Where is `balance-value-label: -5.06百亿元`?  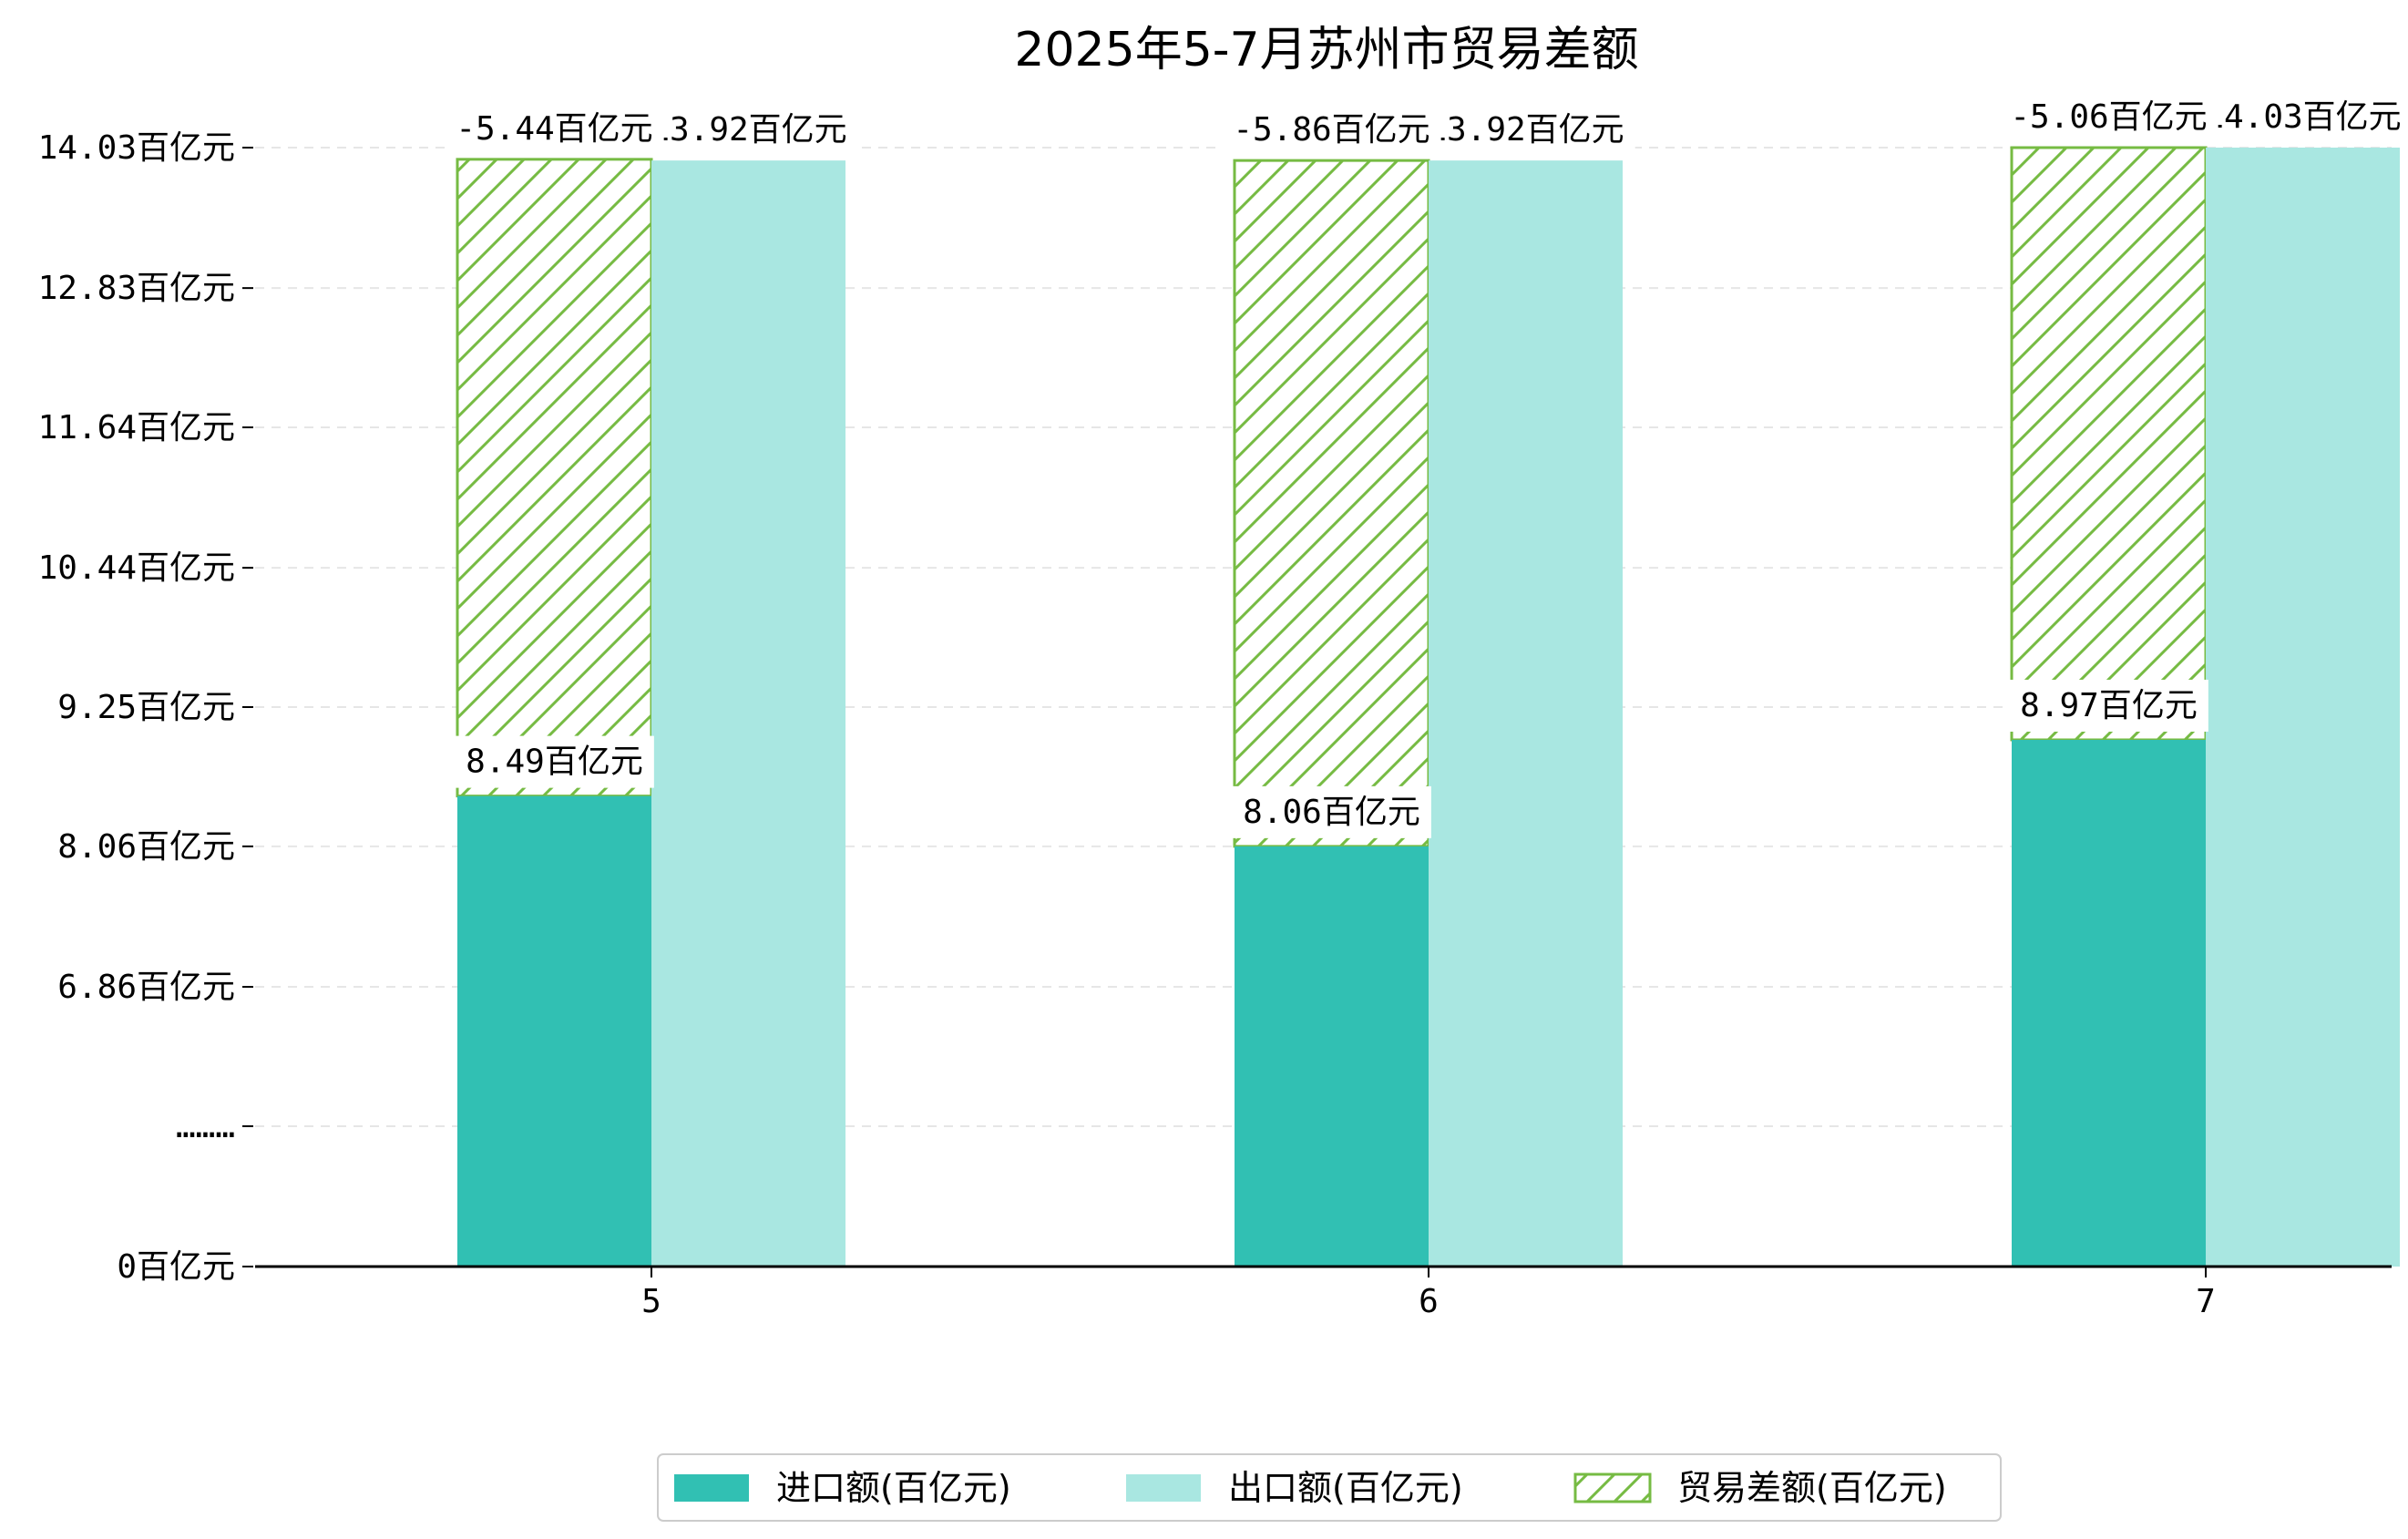 balance-value-label: -5.06百亿元 is located at coordinates (2108, 117).